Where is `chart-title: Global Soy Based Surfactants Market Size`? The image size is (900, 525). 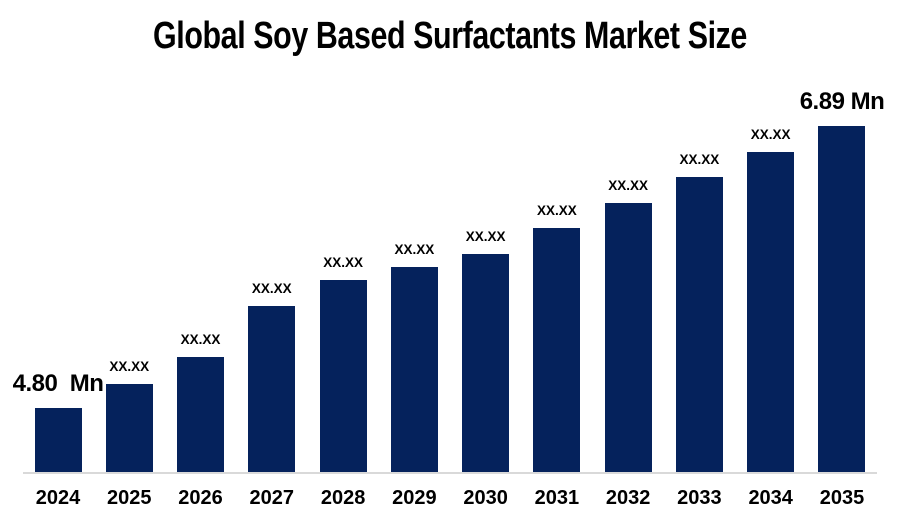
chart-title: Global Soy Based Surfactants Market Size is located at coordinates (450, 36).